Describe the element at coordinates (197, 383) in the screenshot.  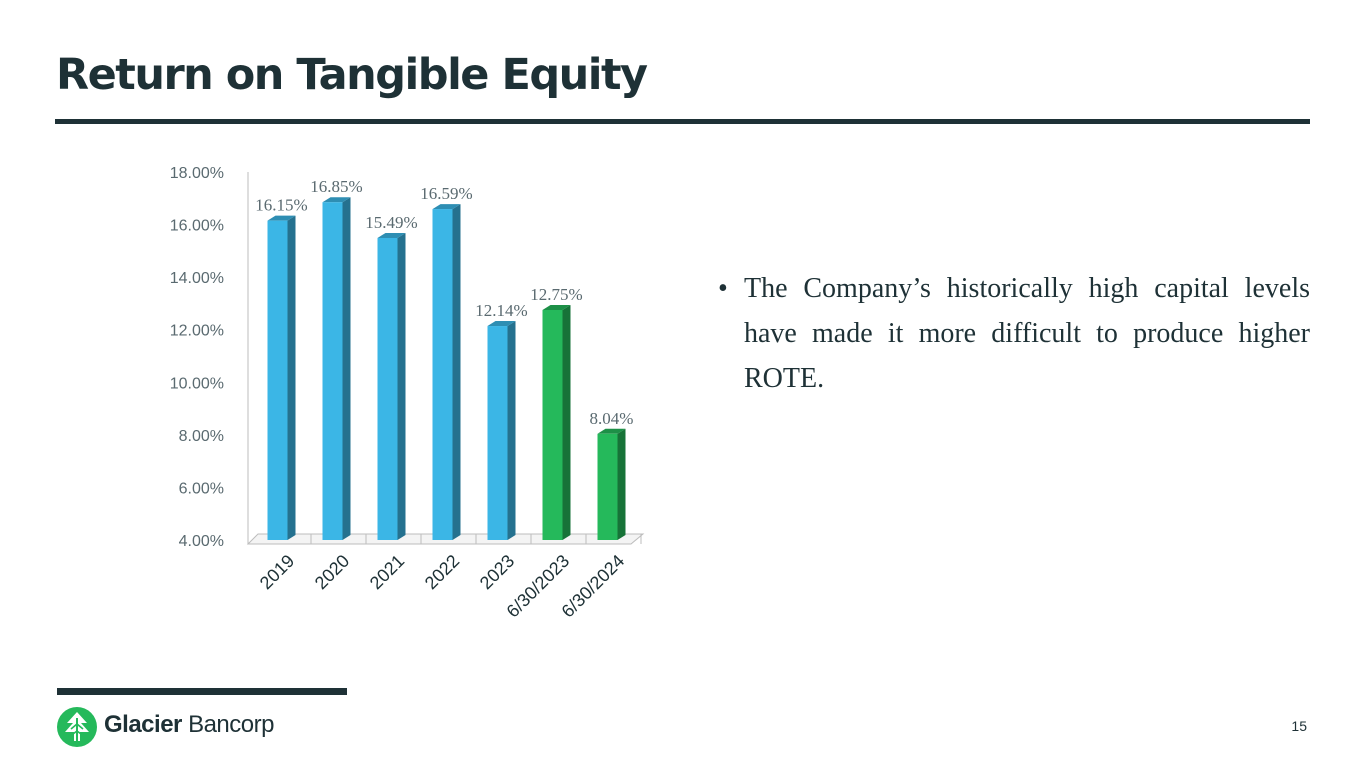
I see `y-tick-label: 10.00%` at that location.